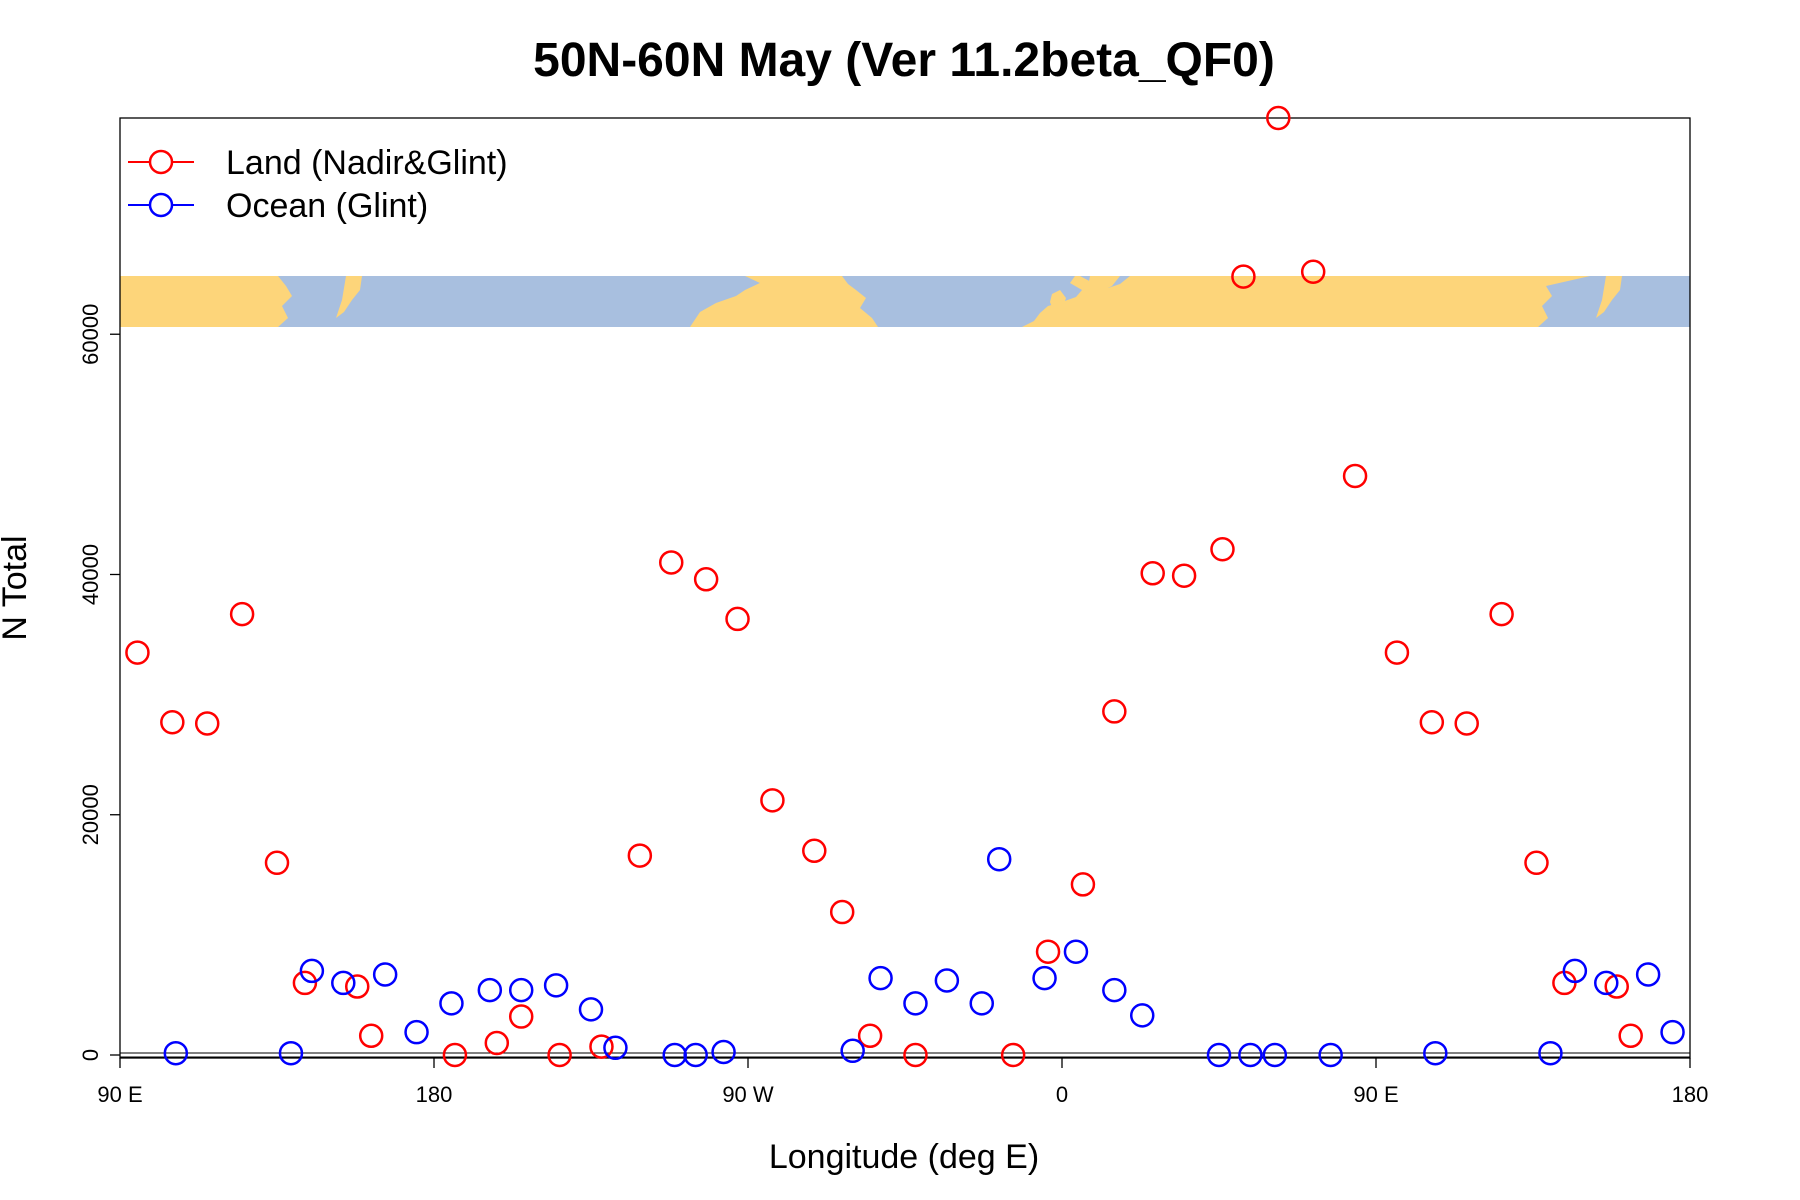 The image size is (1800, 1200). Describe the element at coordinates (1058, 301) in the screenshot. I see `map-land-british-isles` at that location.